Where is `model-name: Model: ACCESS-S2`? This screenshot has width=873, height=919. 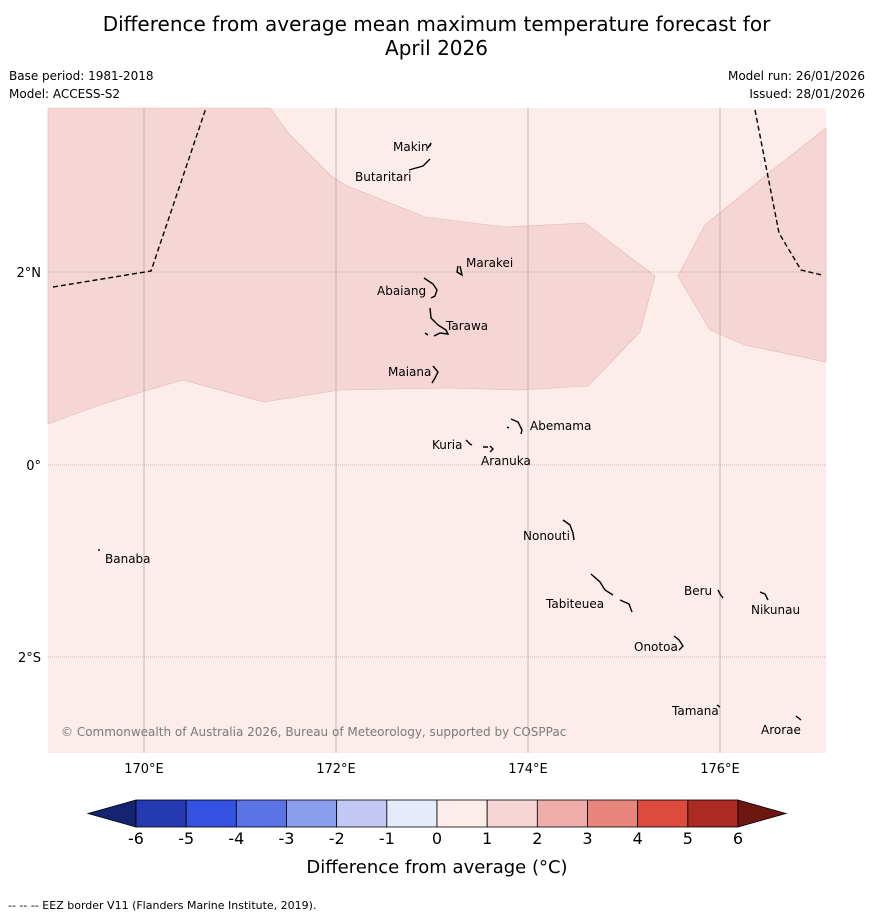 model-name: Model: ACCESS-S2 is located at coordinates (65, 94).